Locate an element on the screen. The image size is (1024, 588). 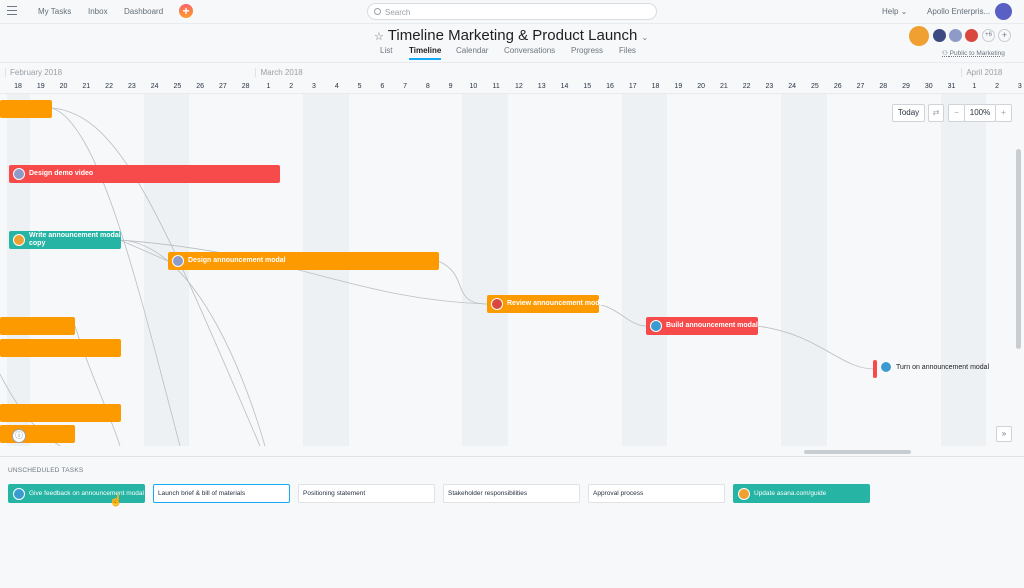
day-label: 25 is located at coordinates (815, 86).